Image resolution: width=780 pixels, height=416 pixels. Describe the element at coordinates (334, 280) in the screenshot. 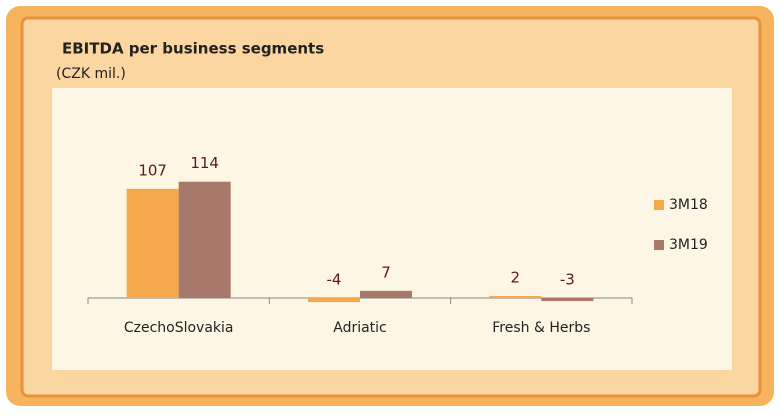

I see `data-label: -4` at that location.